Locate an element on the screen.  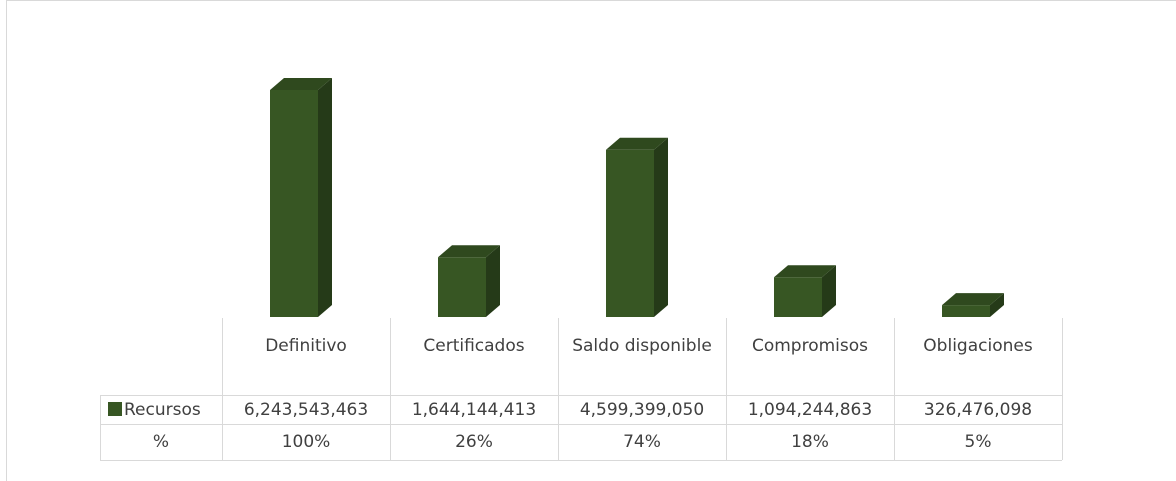
category-label: Definitivo is located at coordinates (306, 346).